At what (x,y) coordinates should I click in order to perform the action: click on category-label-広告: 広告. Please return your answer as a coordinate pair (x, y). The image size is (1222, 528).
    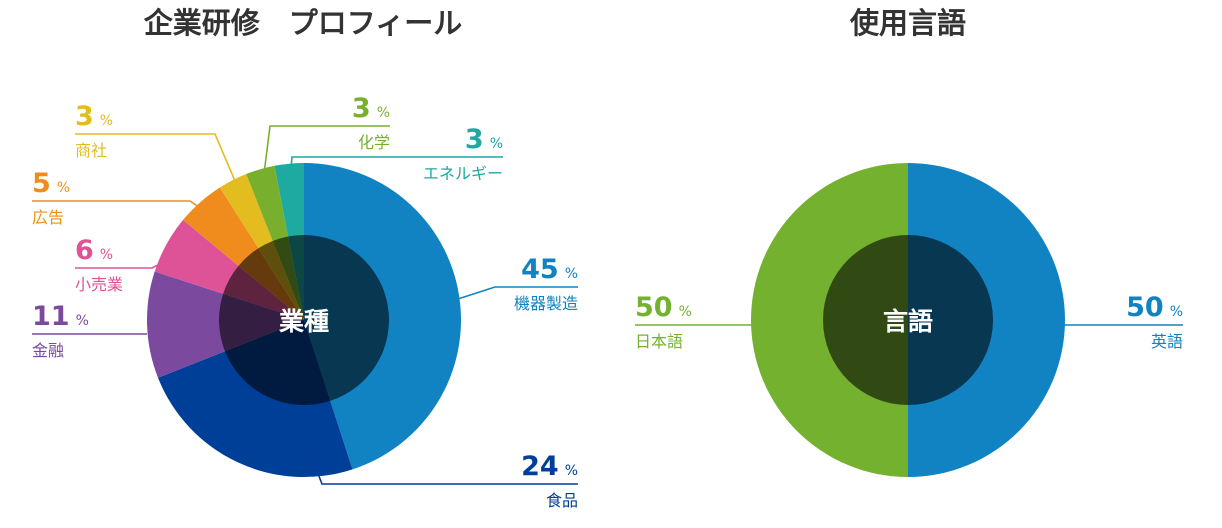
    Looking at the image, I should click on (48, 217).